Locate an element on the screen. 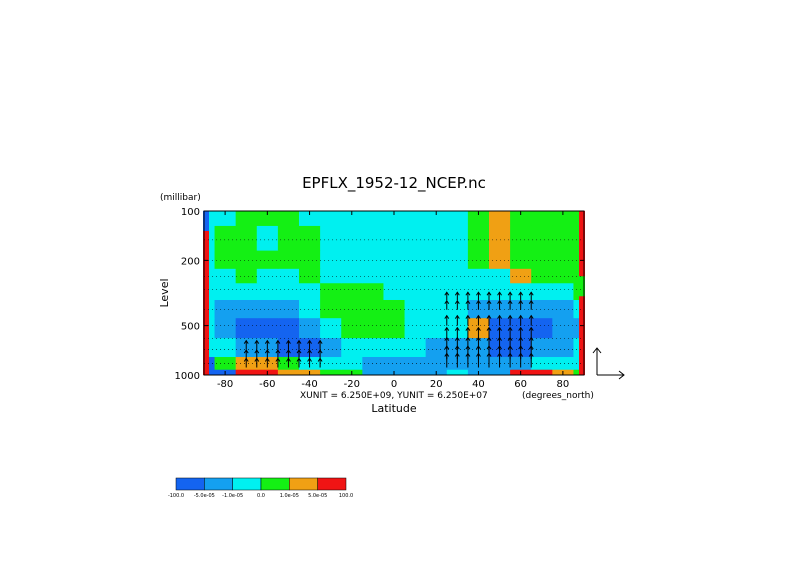 This screenshot has height=562, width=789. x-axis-label: Latitude is located at coordinates (394, 408).